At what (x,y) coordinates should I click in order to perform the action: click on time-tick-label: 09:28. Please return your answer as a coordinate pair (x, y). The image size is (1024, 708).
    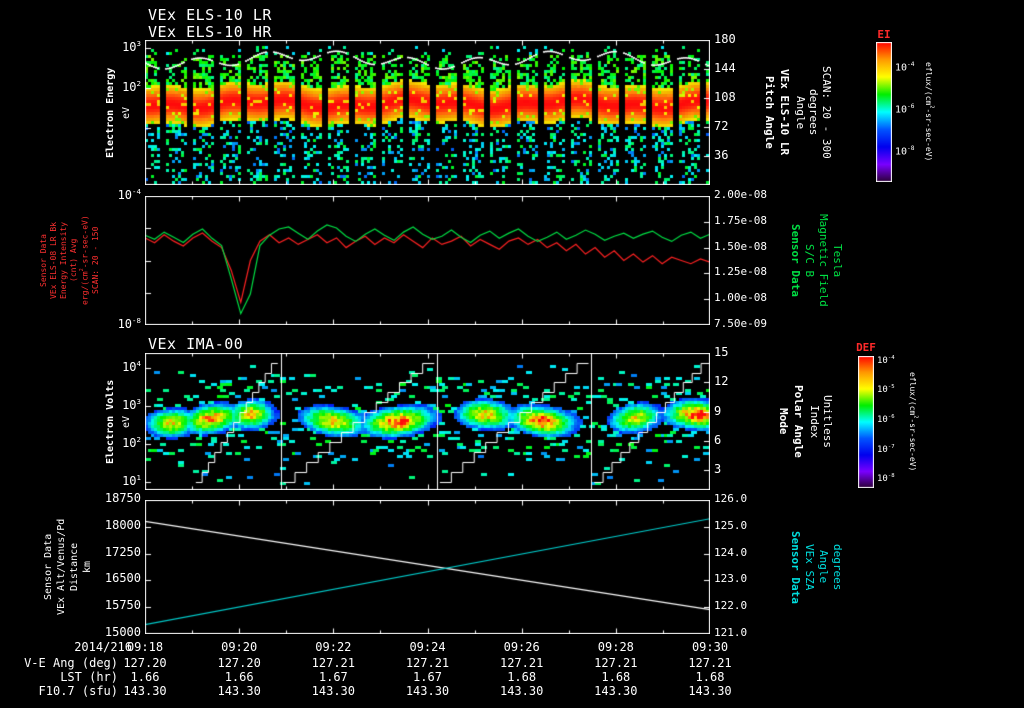
    Looking at the image, I should click on (615, 647).